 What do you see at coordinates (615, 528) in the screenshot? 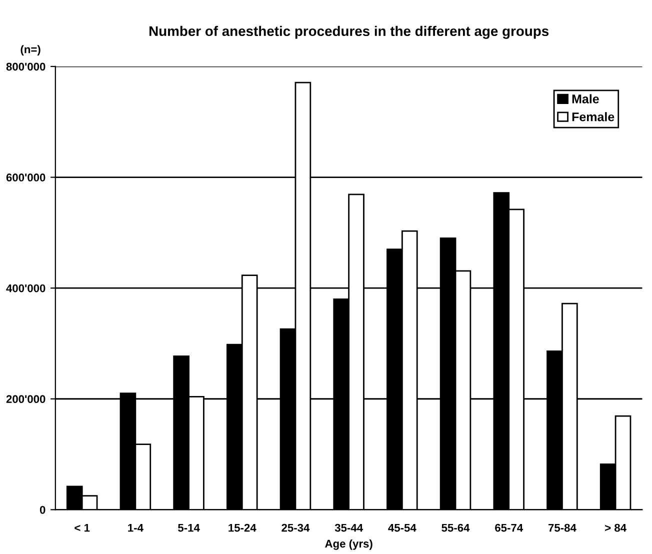
I see `x-tick-label: > 84` at bounding box center [615, 528].